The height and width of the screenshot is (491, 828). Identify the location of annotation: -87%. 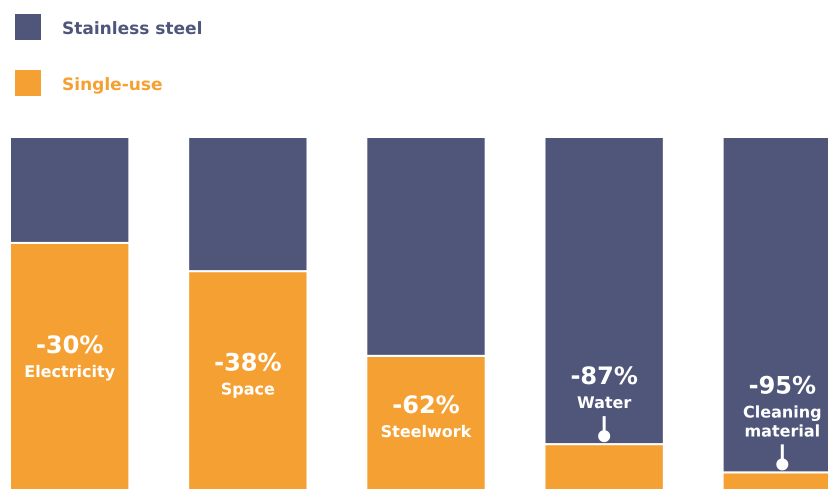
(604, 376).